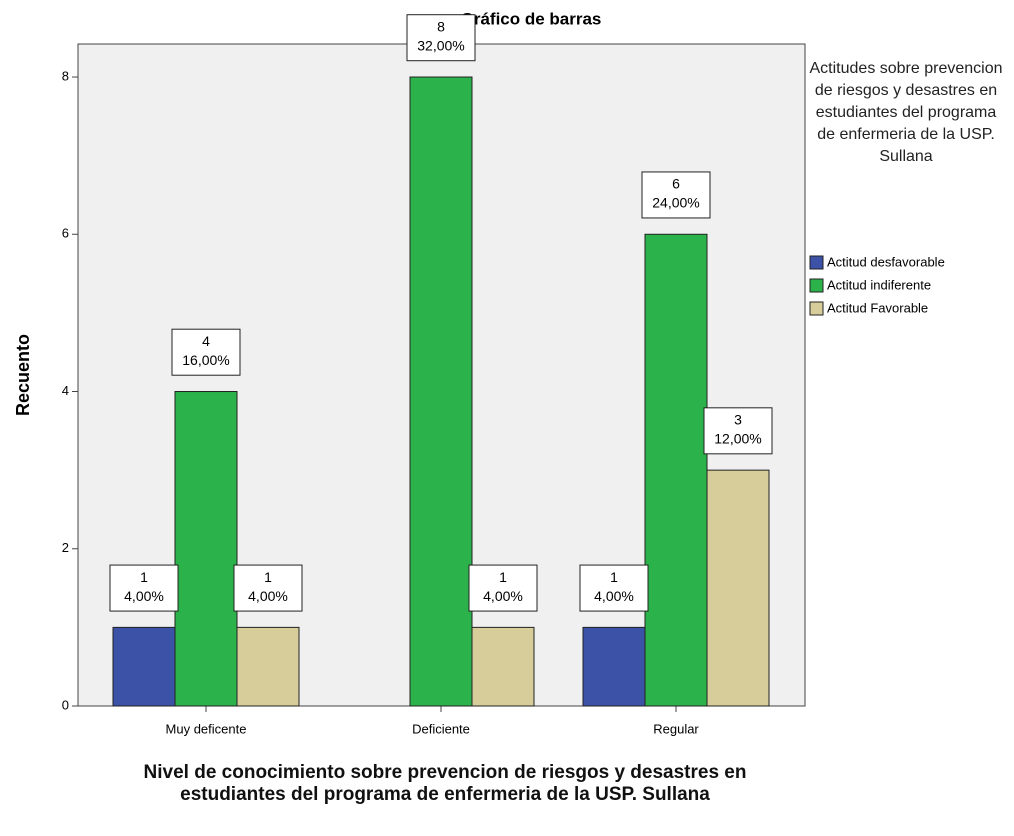  I want to click on y-tick-label: 0, so click(65, 704).